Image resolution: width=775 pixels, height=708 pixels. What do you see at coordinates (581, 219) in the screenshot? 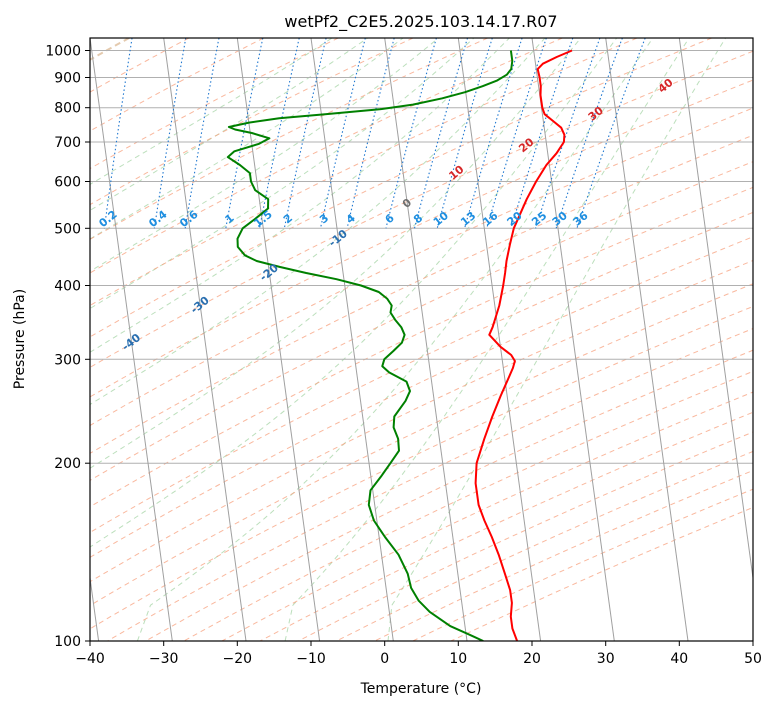
I see `mixing-ratio-label: 36` at bounding box center [581, 219].